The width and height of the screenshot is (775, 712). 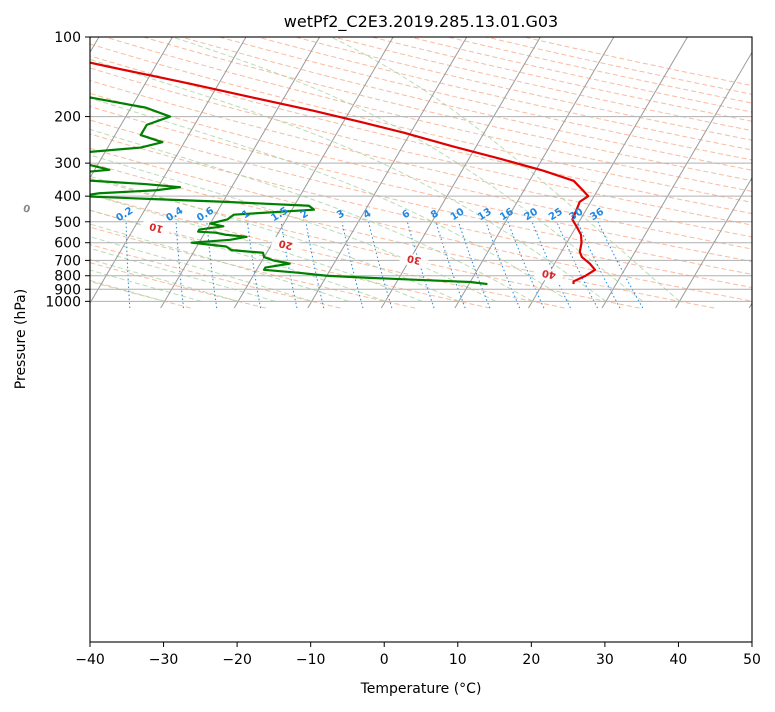 I want to click on y-tick-label: 900, so click(x=67, y=290).